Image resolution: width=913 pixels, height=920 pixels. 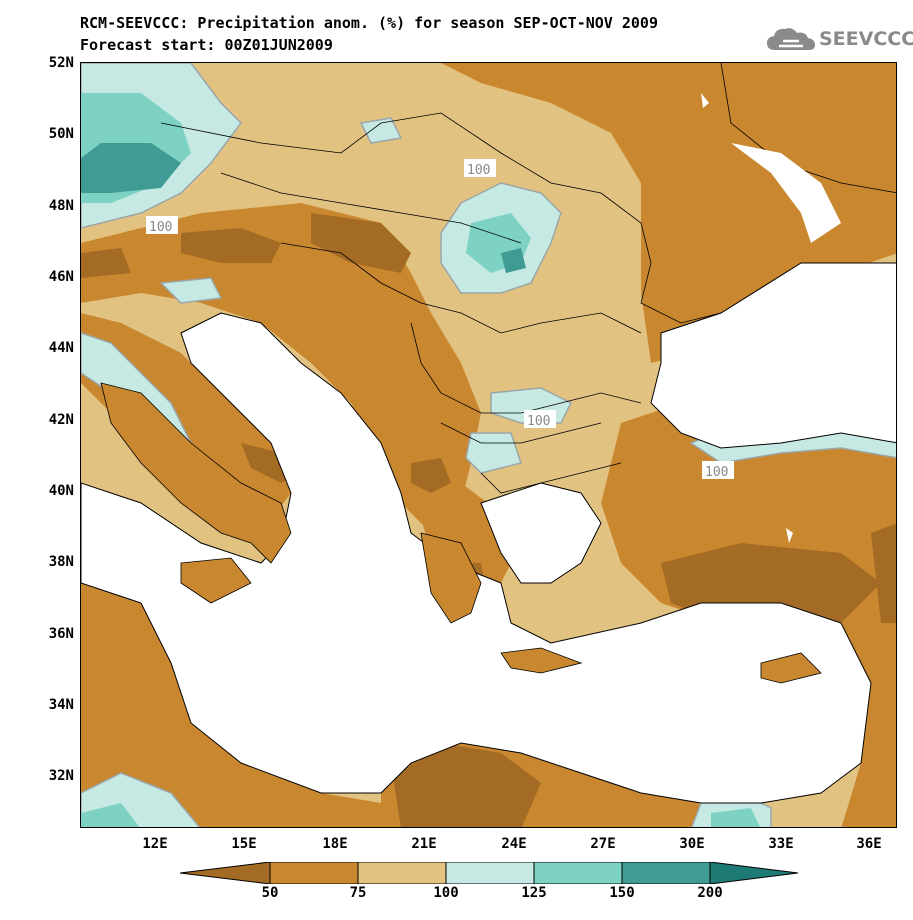 What do you see at coordinates (155, 844) in the screenshot?
I see `lon-label-12e: 12E` at bounding box center [155, 844].